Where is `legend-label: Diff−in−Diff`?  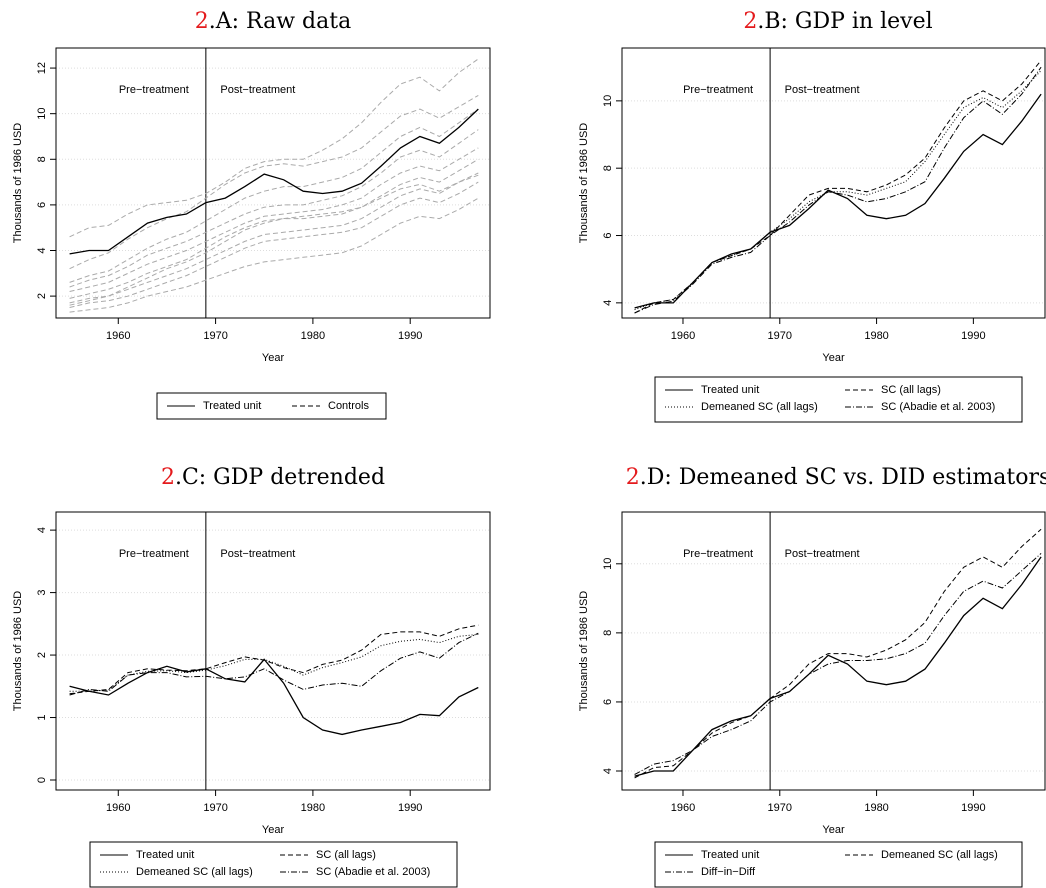
legend-label: Diff−in−Diff is located at coordinates (728, 872).